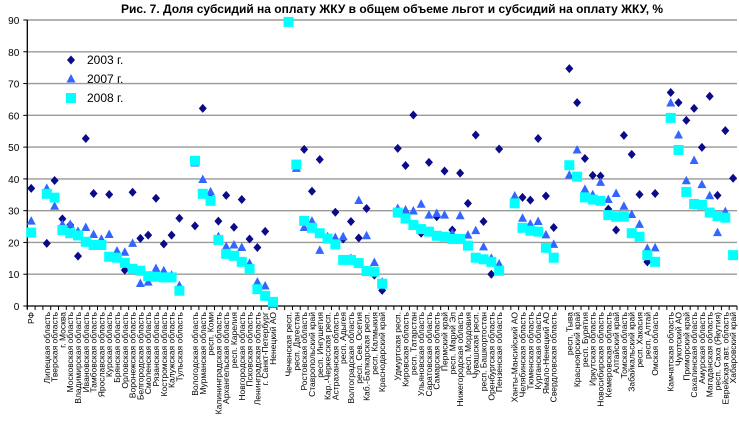  Describe the element at coordinates (156, 348) in the screenshot. I see `x-tick-label: Рязанская область` at that location.